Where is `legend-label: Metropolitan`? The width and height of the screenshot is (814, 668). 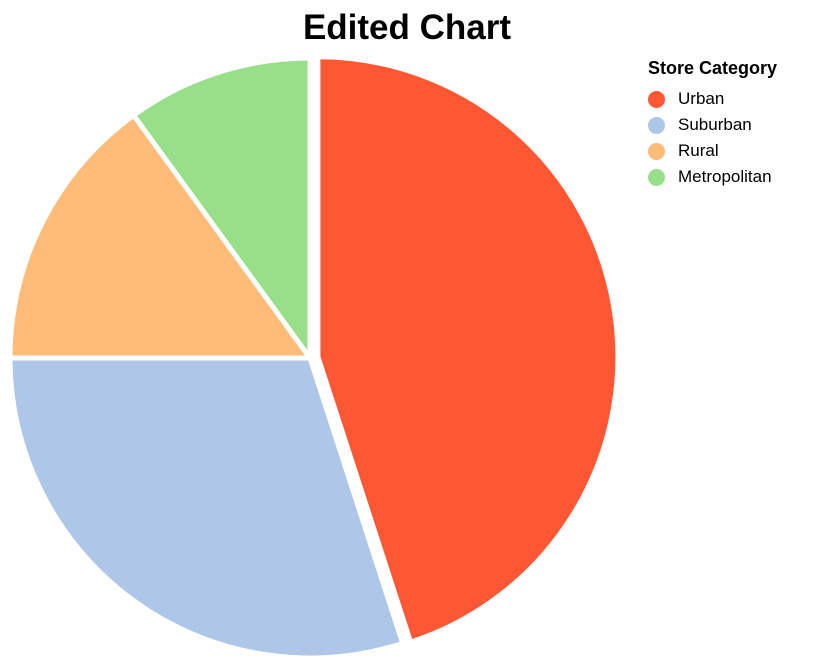
legend-label: Metropolitan is located at coordinates (725, 176).